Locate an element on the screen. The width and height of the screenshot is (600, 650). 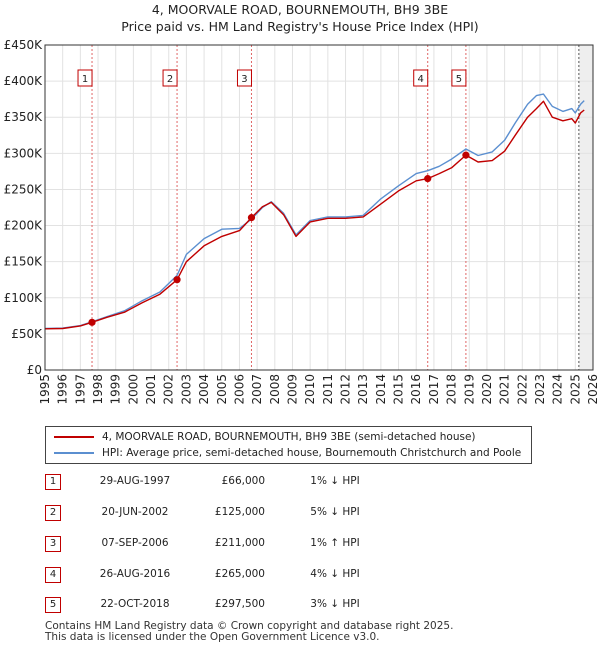
transaction-price: £297,500 is located at coordinates (239, 604).